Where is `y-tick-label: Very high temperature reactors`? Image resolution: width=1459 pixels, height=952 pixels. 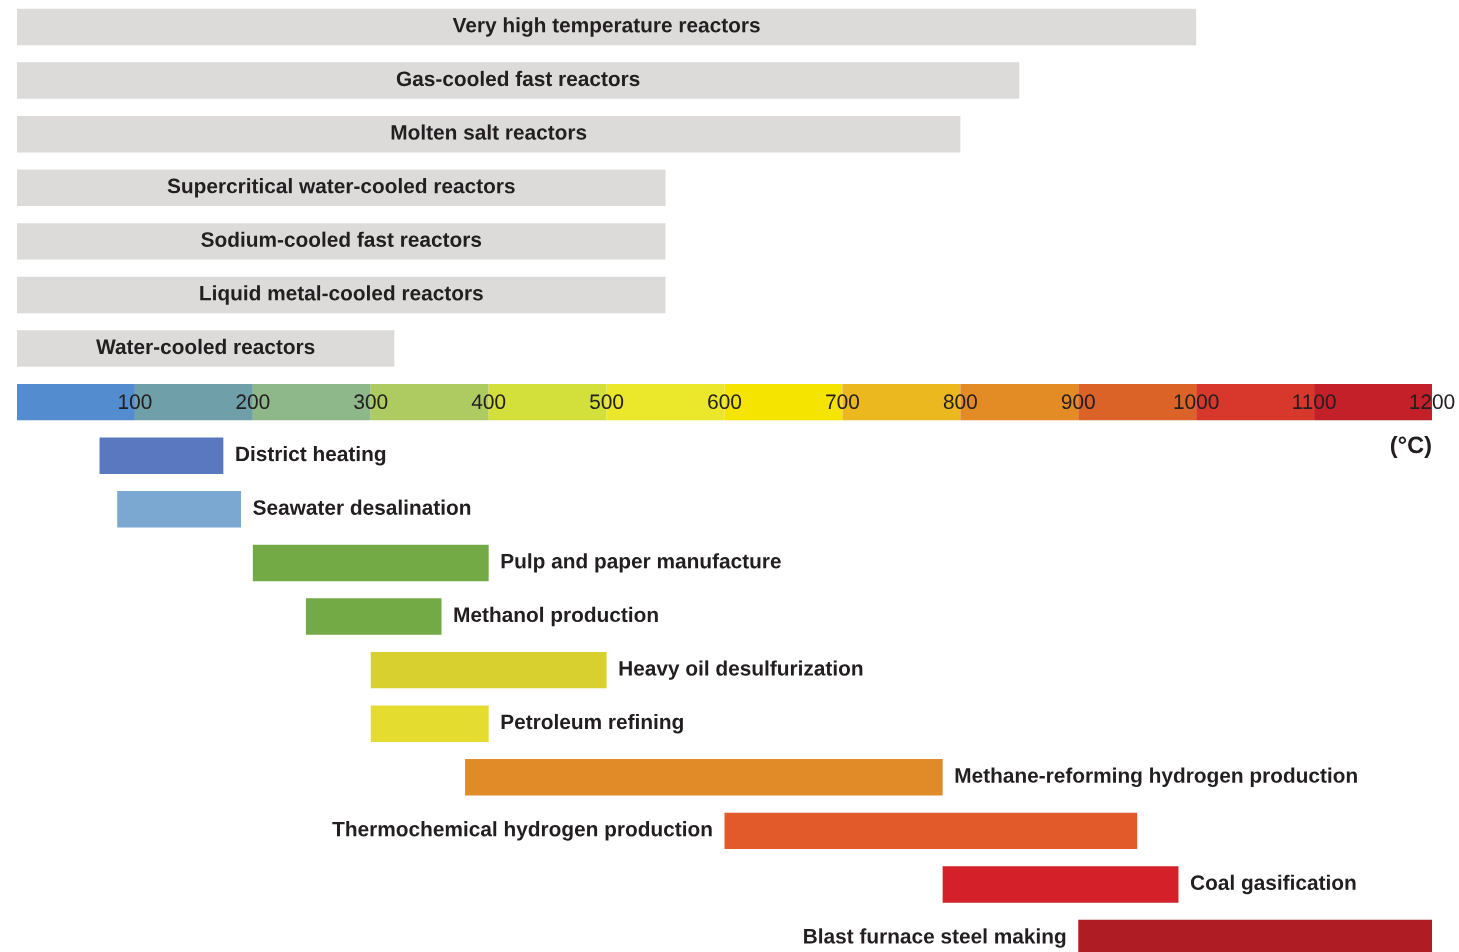 y-tick-label: Very high temperature reactors is located at coordinates (606, 27).